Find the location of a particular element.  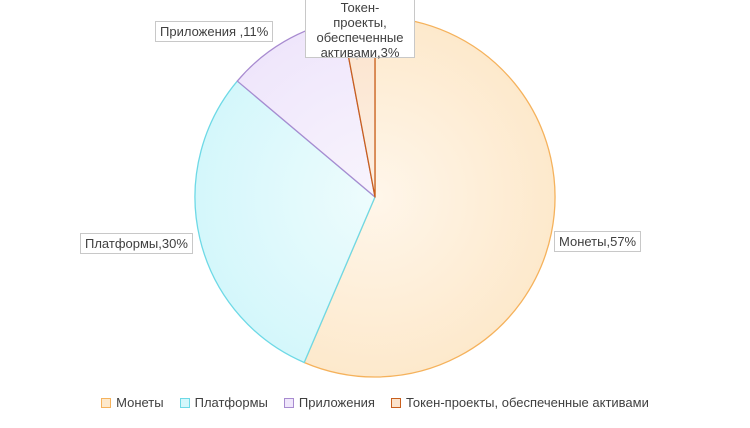

legend-swatch-coins is located at coordinates (106, 402).